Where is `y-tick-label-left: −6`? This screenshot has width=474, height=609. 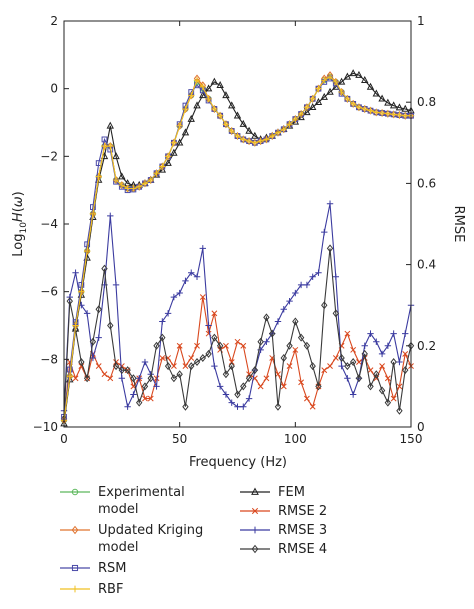
y-tick-label-left: −6 is located at coordinates (49, 292).